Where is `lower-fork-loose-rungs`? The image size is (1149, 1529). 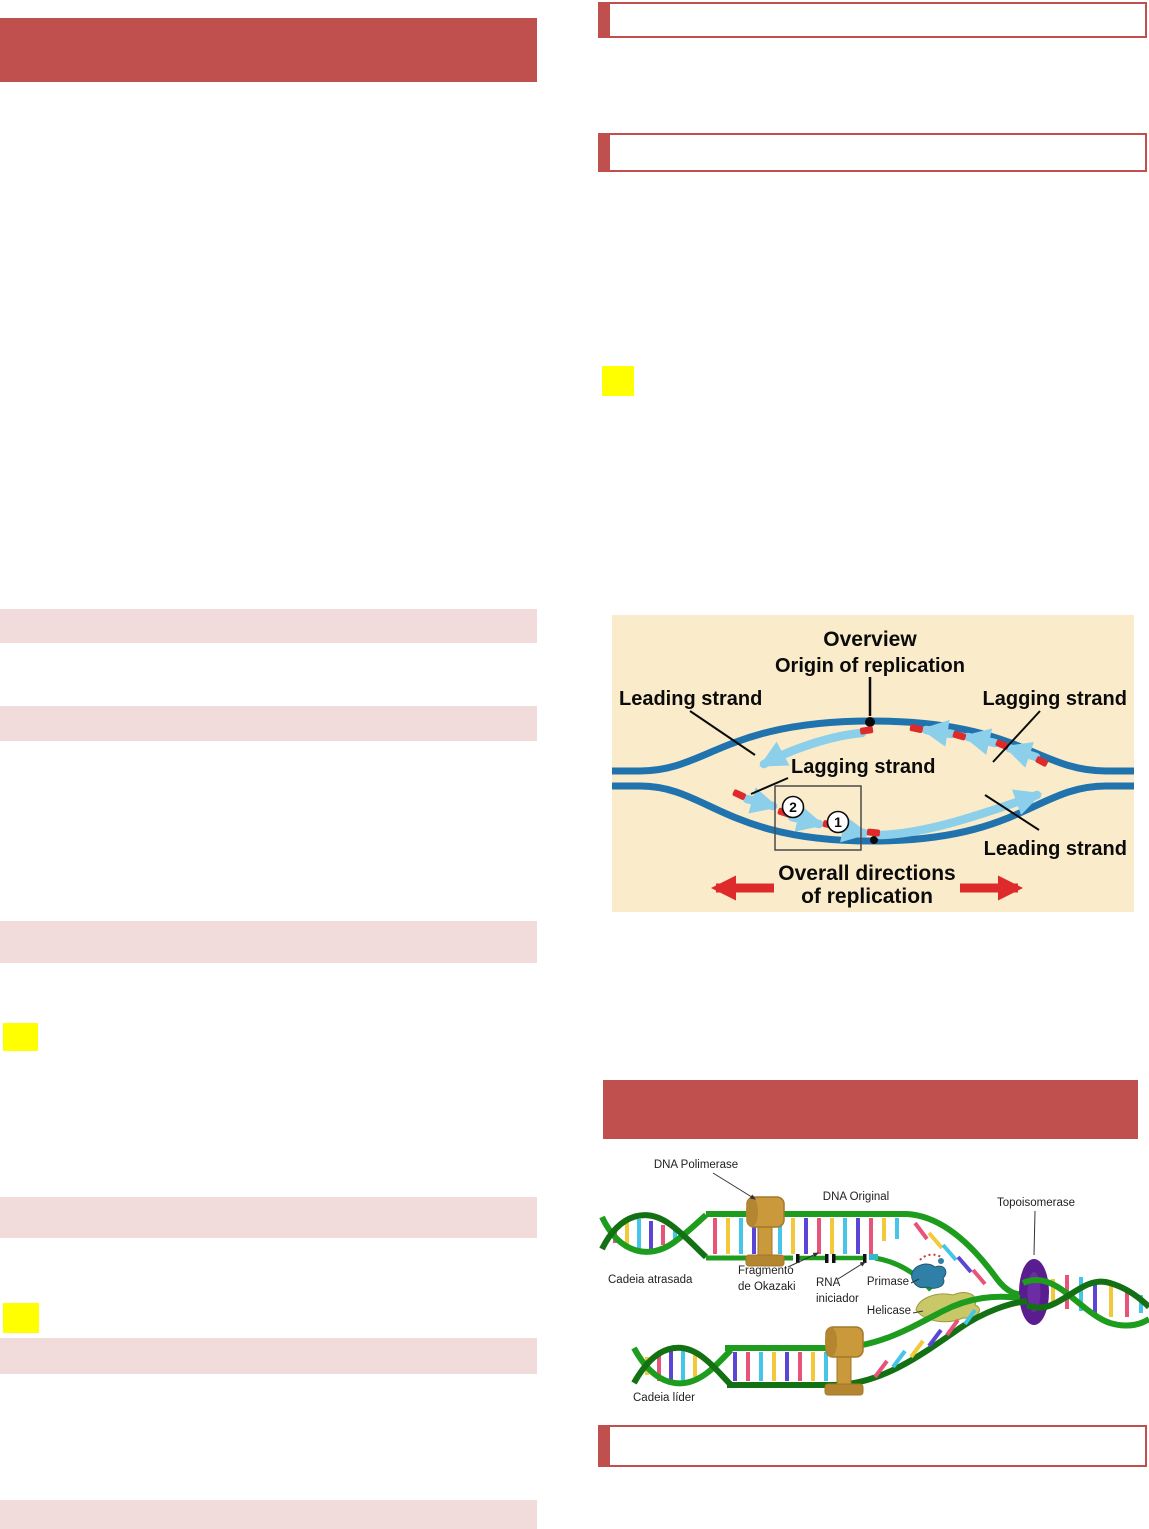 lower-fork-loose-rungs is located at coordinates (925, 1343).